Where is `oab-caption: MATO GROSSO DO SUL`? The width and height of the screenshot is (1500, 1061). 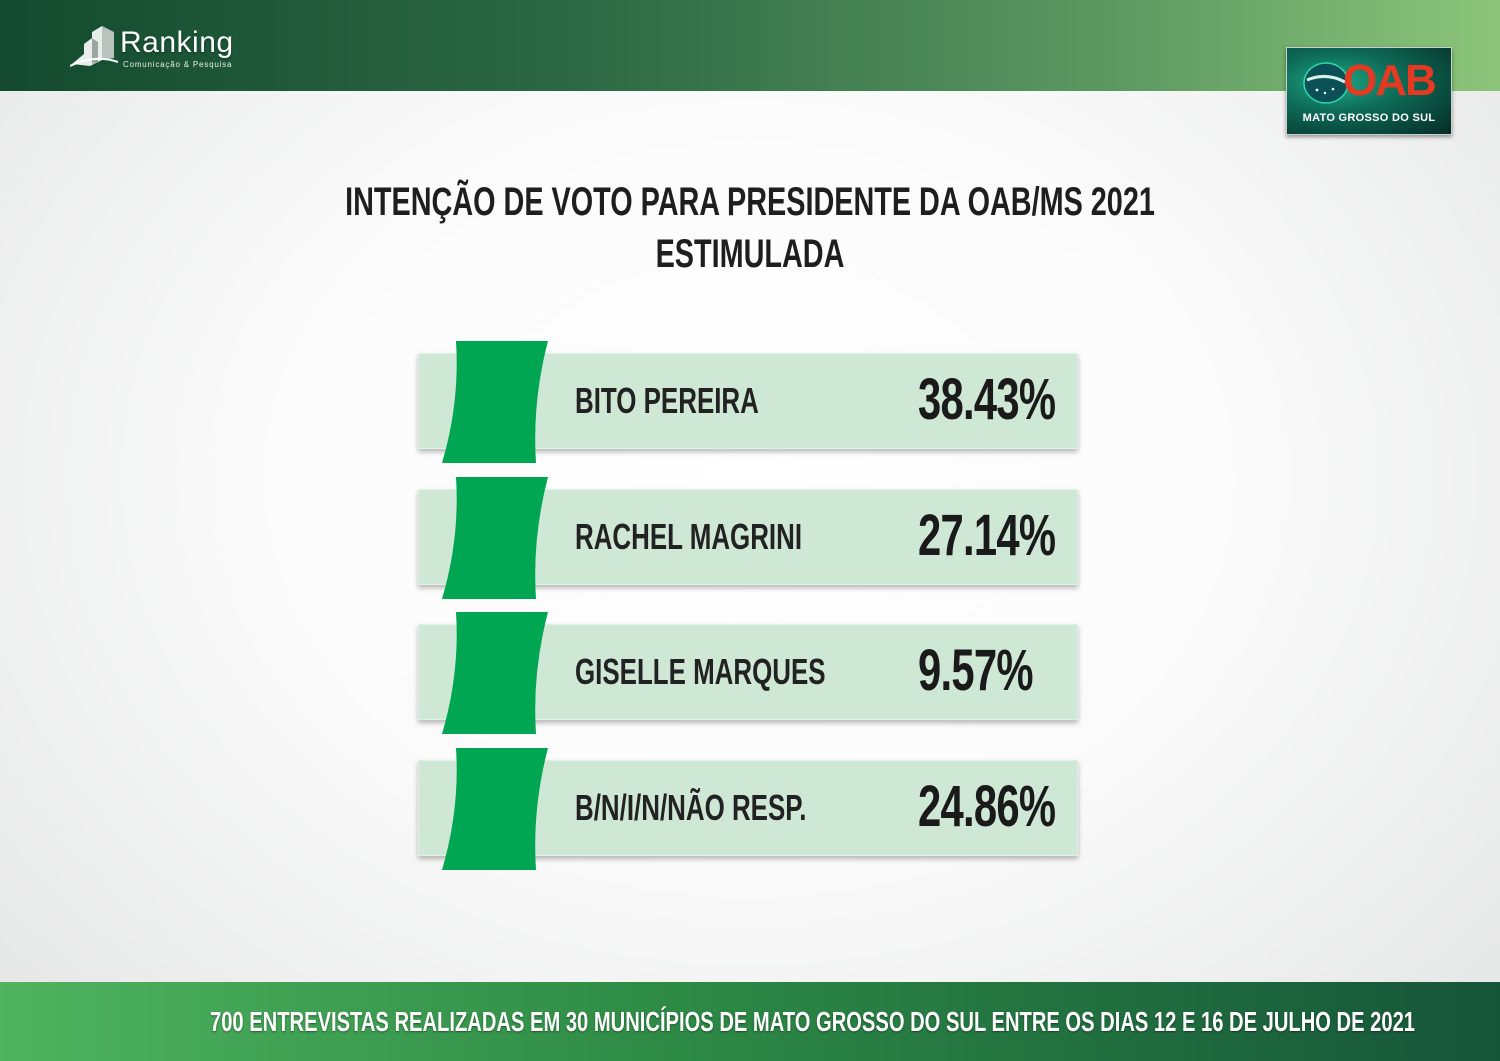
oab-caption: MATO GROSSO DO SUL is located at coordinates (1369, 118).